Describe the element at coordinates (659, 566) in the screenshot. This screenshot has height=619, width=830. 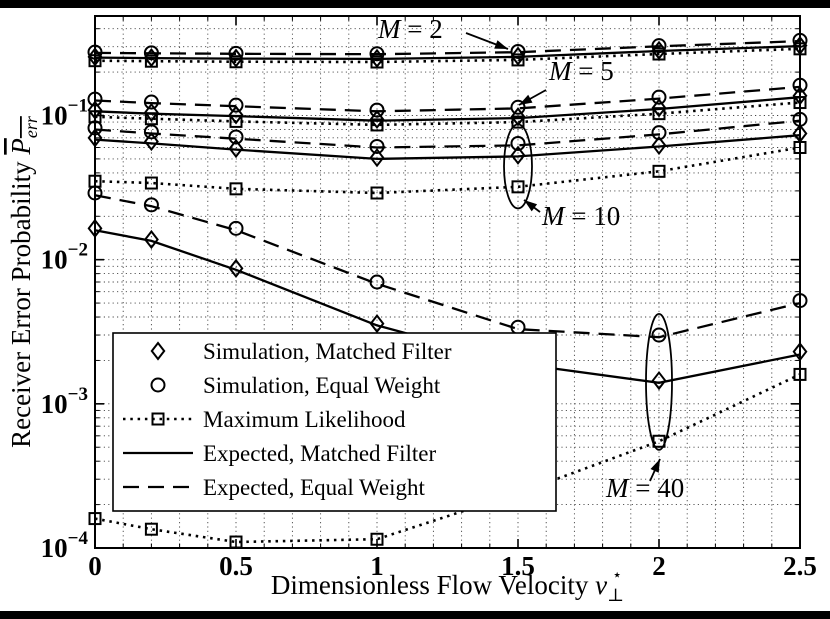
I see `x-tick-label: 2` at that location.